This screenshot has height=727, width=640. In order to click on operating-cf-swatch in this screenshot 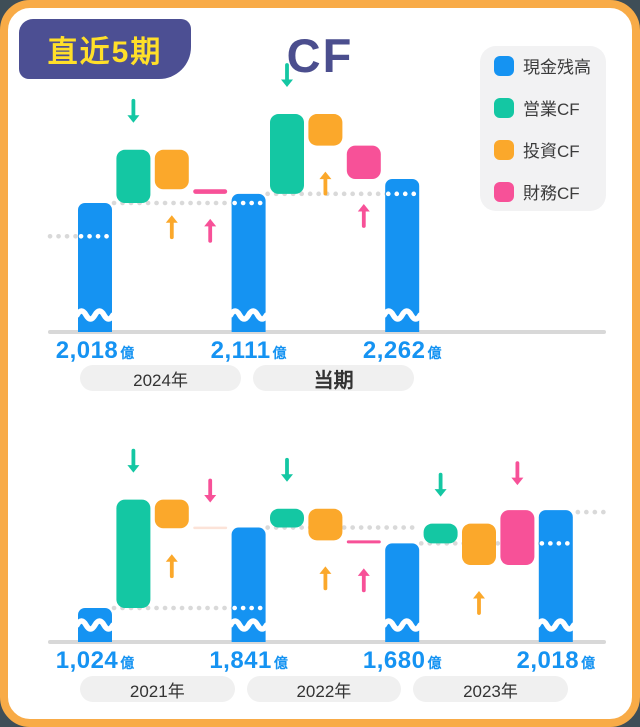, I will do `click(504, 107)`.